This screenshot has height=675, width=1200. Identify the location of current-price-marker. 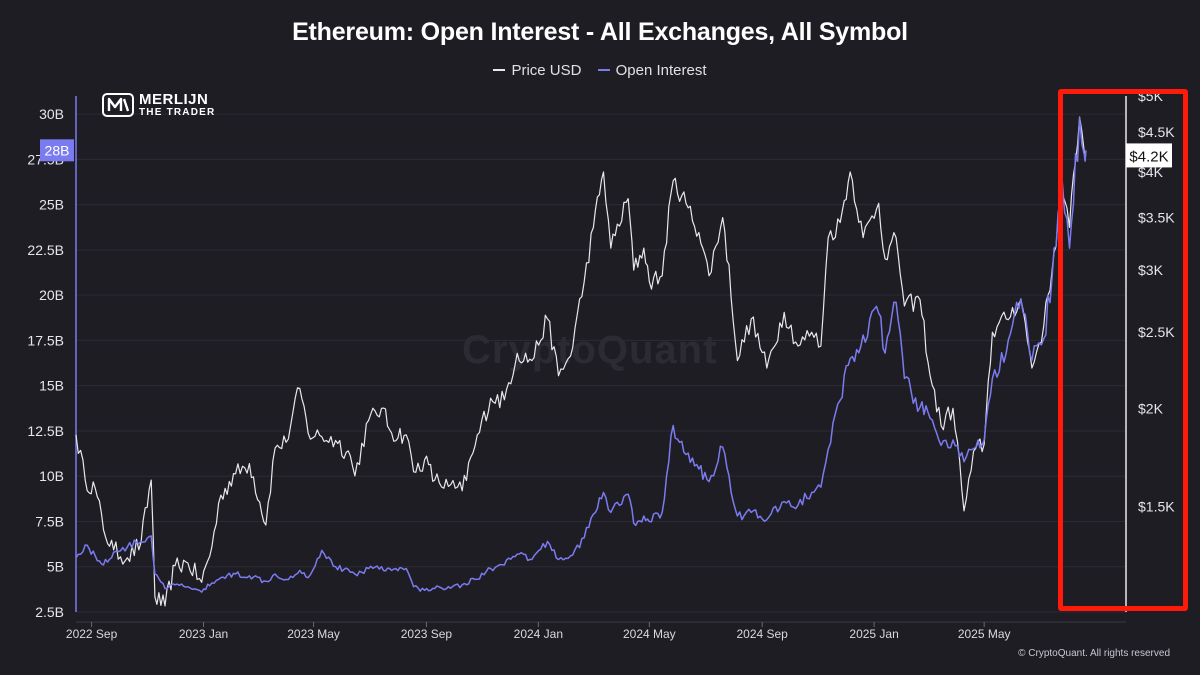
(1149, 155).